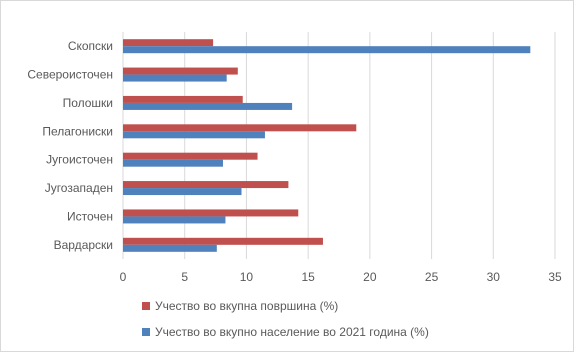 The image size is (574, 353). Describe the element at coordinates (246, 306) in the screenshot. I see `legend-label: Учество во вкупна површина (%)` at that location.